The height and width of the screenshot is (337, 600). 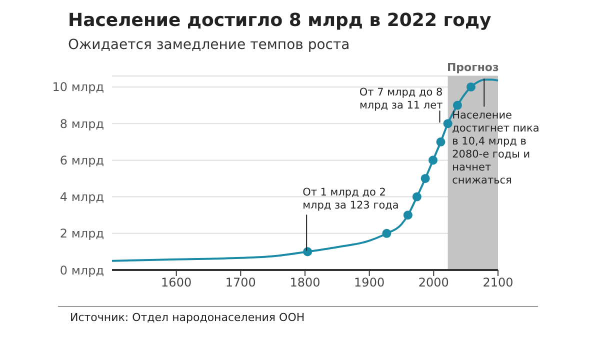 What do you see at coordinates (209, 45) in the screenshot?
I see `chart-subtitle: Ожидается замедление темпов роста` at bounding box center [209, 45].